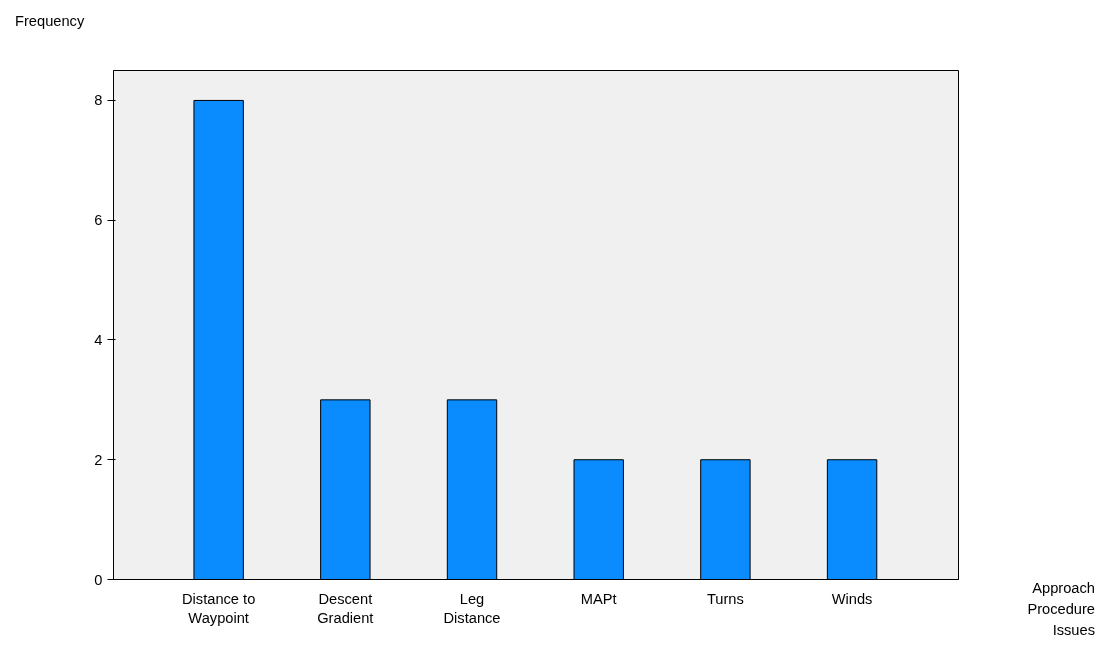 Image resolution: width=1105 pixels, height=669 pixels. Describe the element at coordinates (725, 598) in the screenshot. I see `x-tick-label: Turns` at that location.